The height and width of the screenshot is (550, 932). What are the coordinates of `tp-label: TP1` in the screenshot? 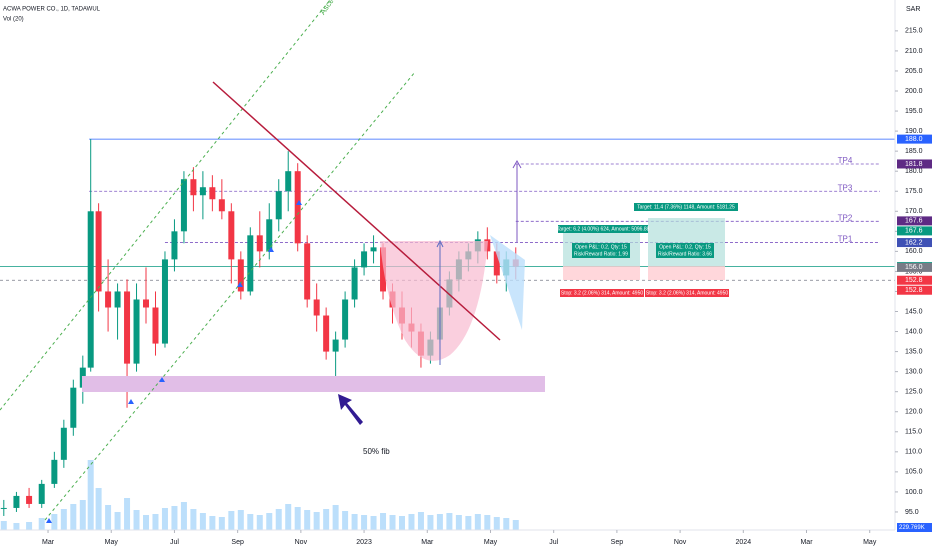 It's located at (845, 239).